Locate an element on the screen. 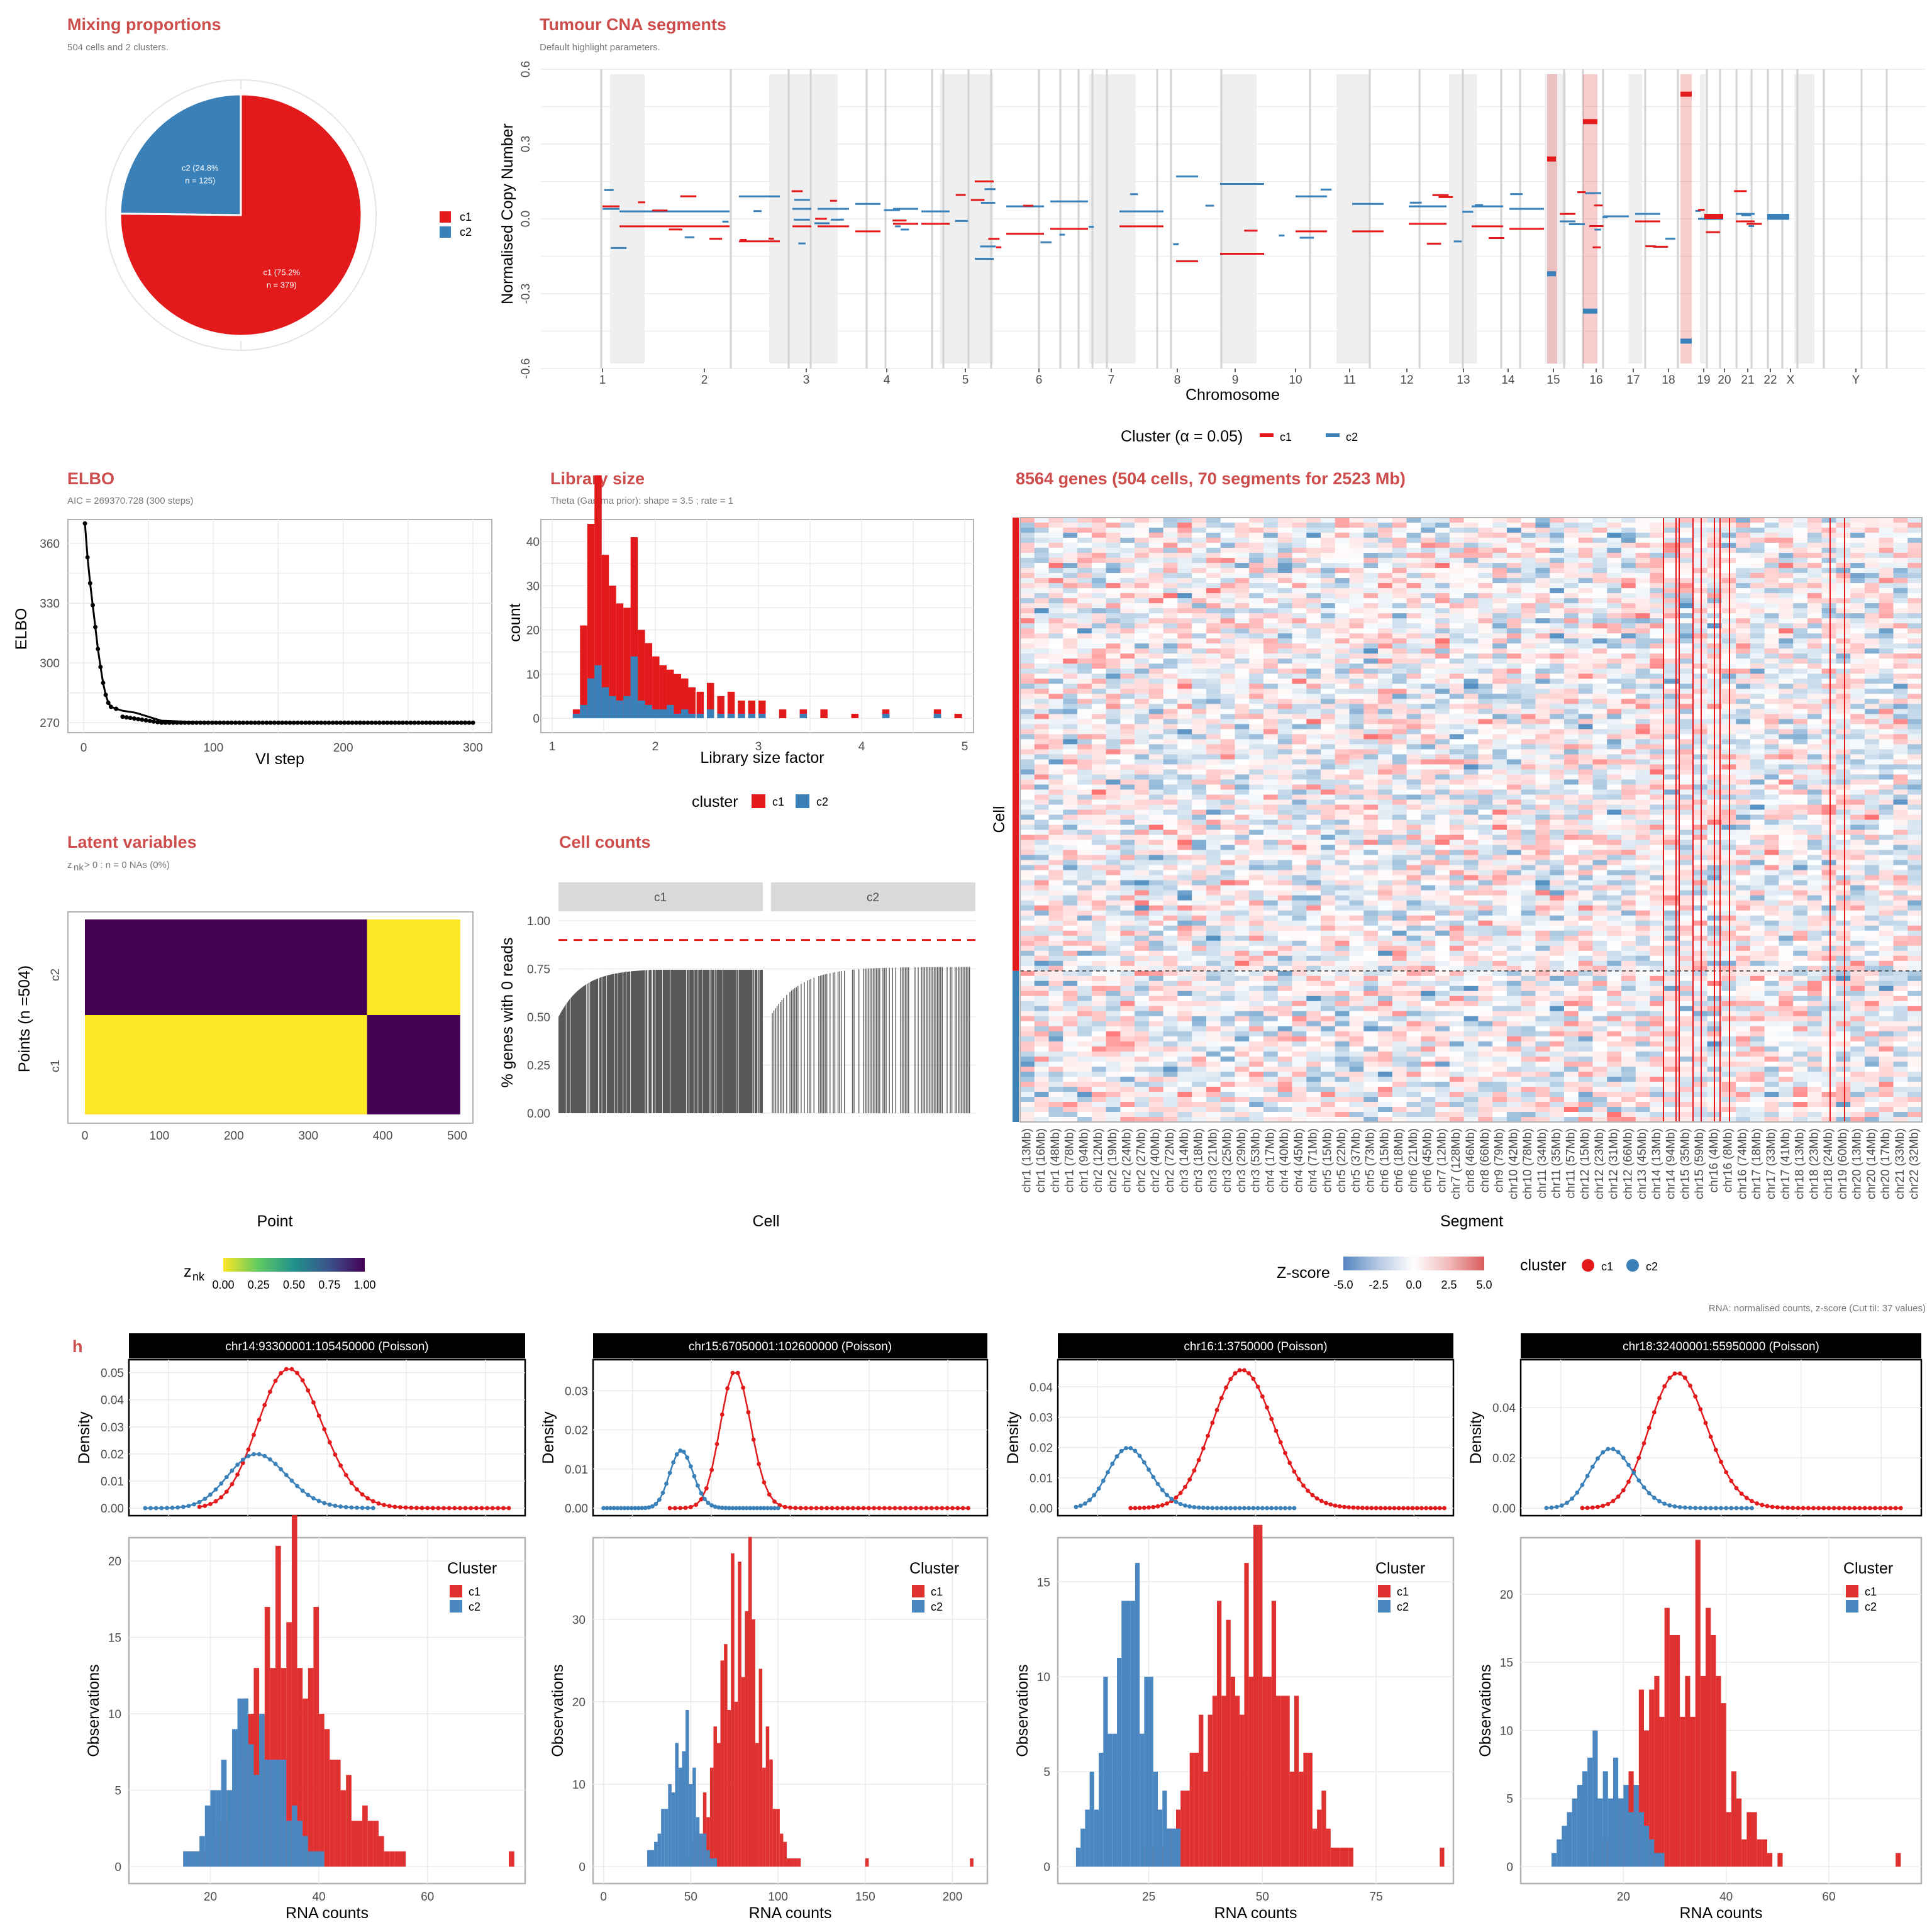  pie-slice-c2 is located at coordinates (180, 154).